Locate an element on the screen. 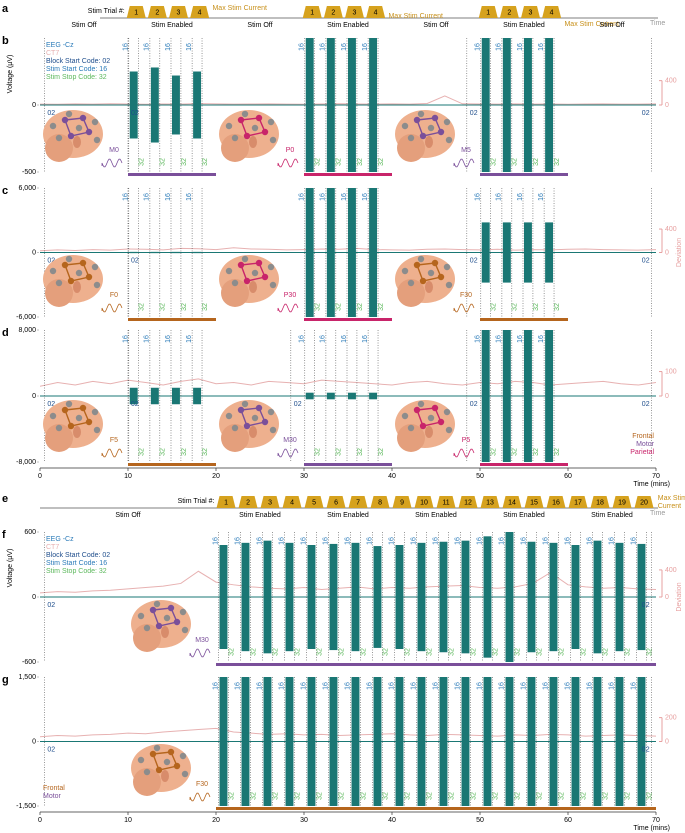 The image size is (685, 833). condition-label: M0 is located at coordinates (114, 150).